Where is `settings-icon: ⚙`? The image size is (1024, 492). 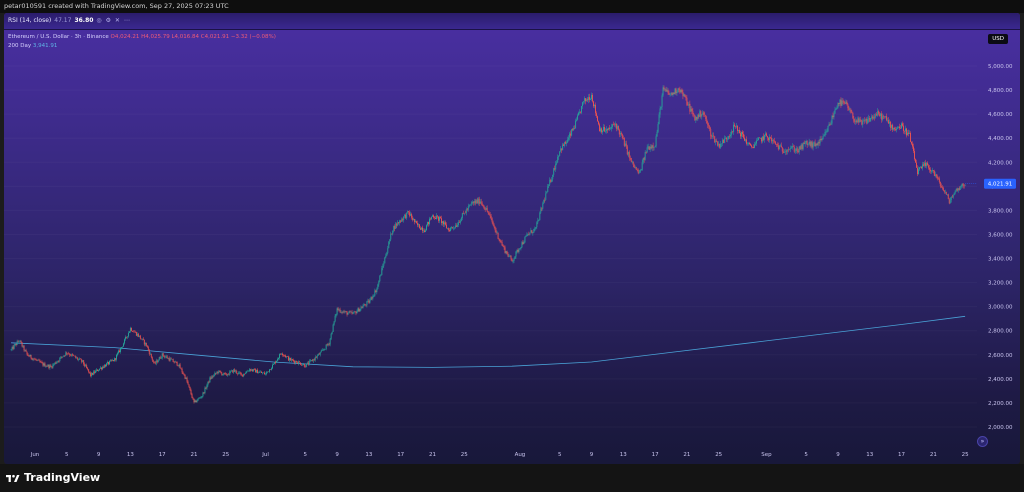
settings-icon: ⚙ is located at coordinates (108, 20).